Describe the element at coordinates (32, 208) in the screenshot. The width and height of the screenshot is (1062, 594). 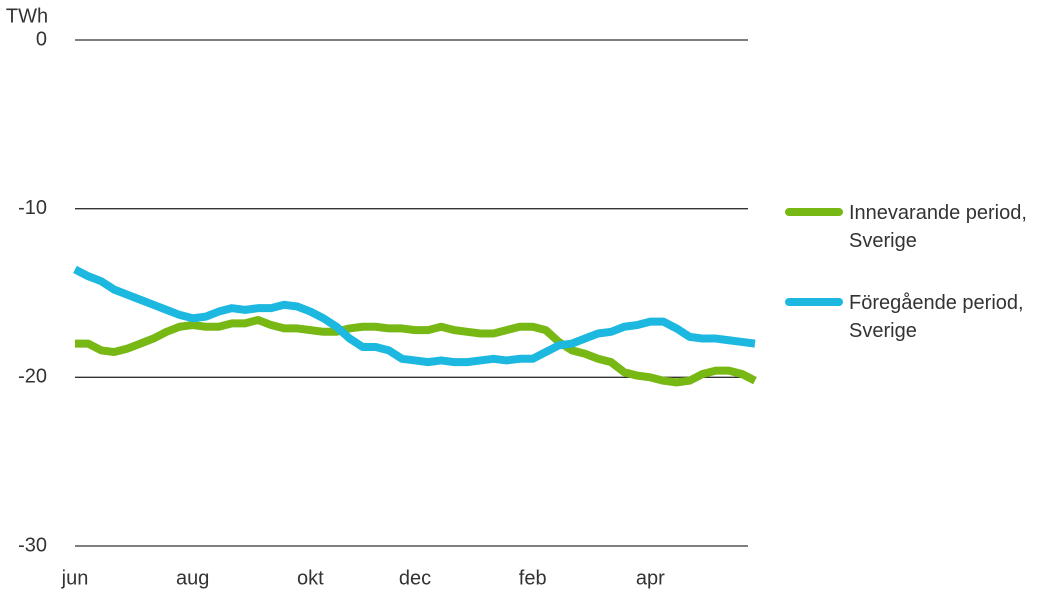
I see `y-tick-label: -10` at that location.